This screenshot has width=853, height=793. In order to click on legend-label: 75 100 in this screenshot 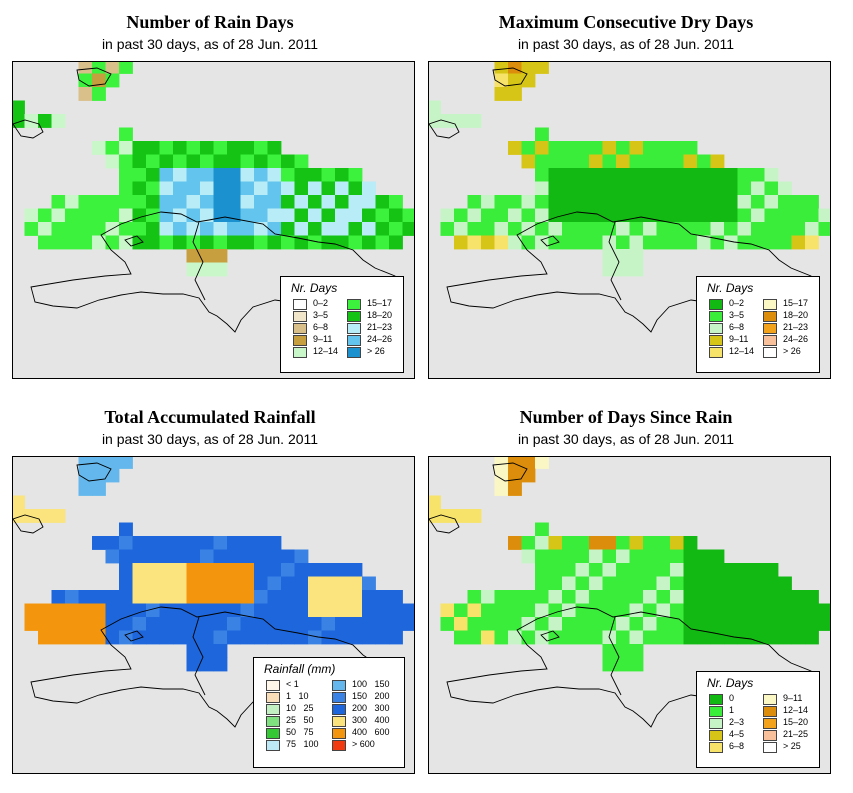, I will do `click(302, 744)`.